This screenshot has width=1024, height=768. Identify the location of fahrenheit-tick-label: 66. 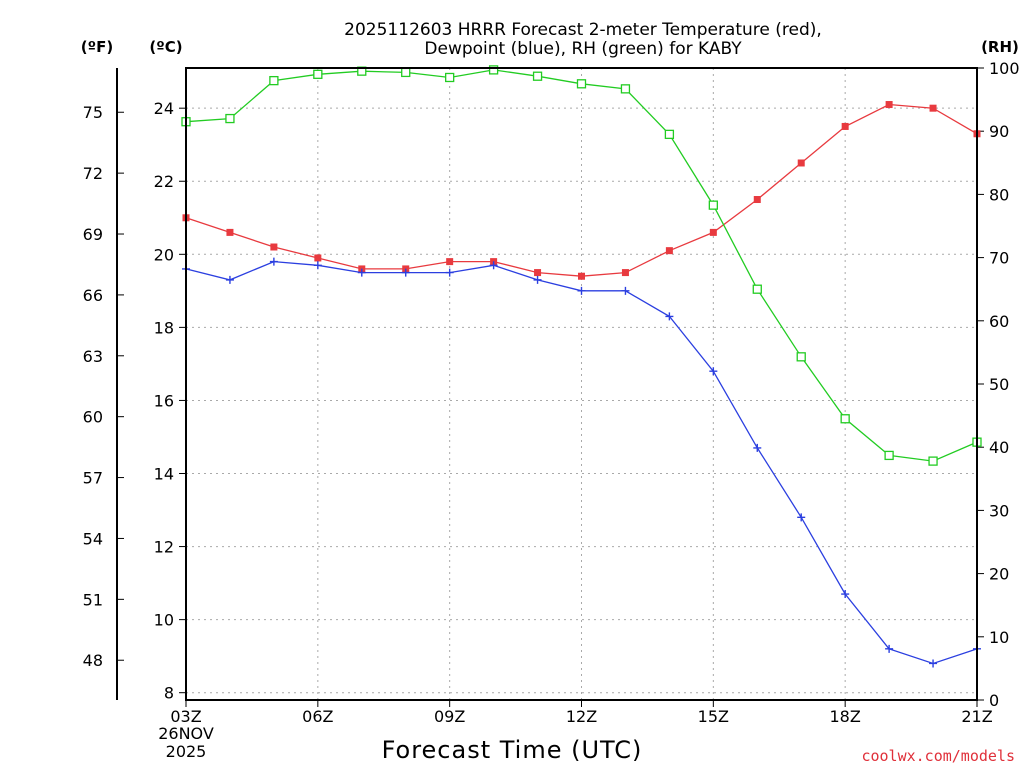
(93, 295).